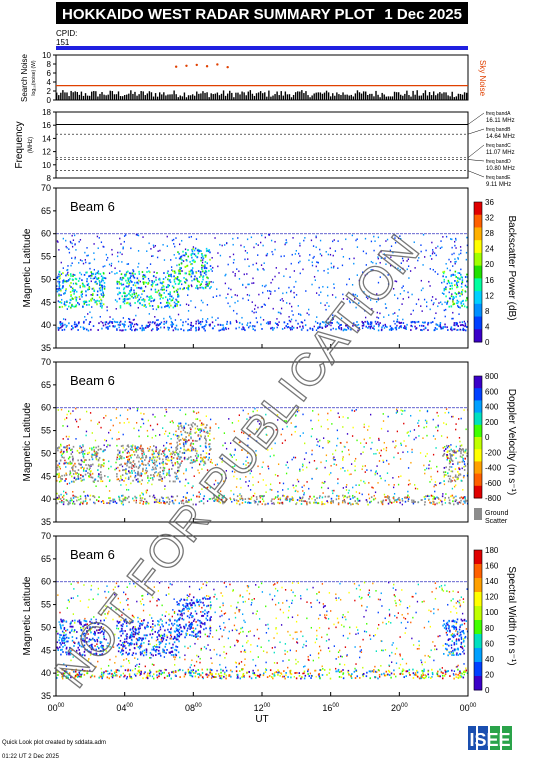 This screenshot has height=761, width=536. I want to click on lat-tick-label: 40, so click(46, 325).